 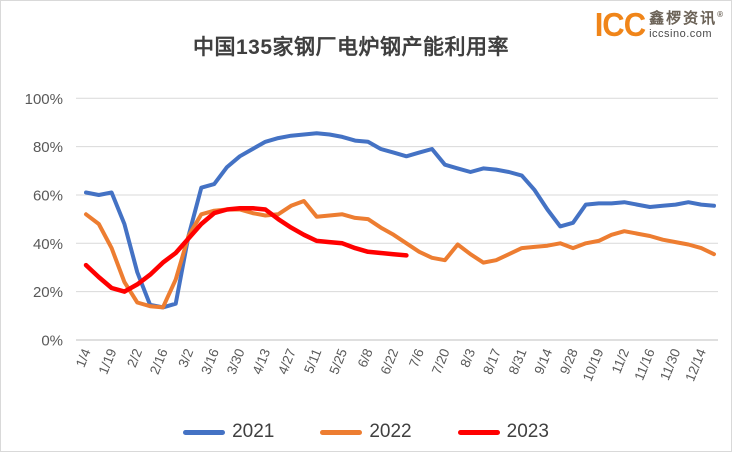 What do you see at coordinates (543, 361) in the screenshot?
I see `x-axis-label: 9/14` at bounding box center [543, 361].